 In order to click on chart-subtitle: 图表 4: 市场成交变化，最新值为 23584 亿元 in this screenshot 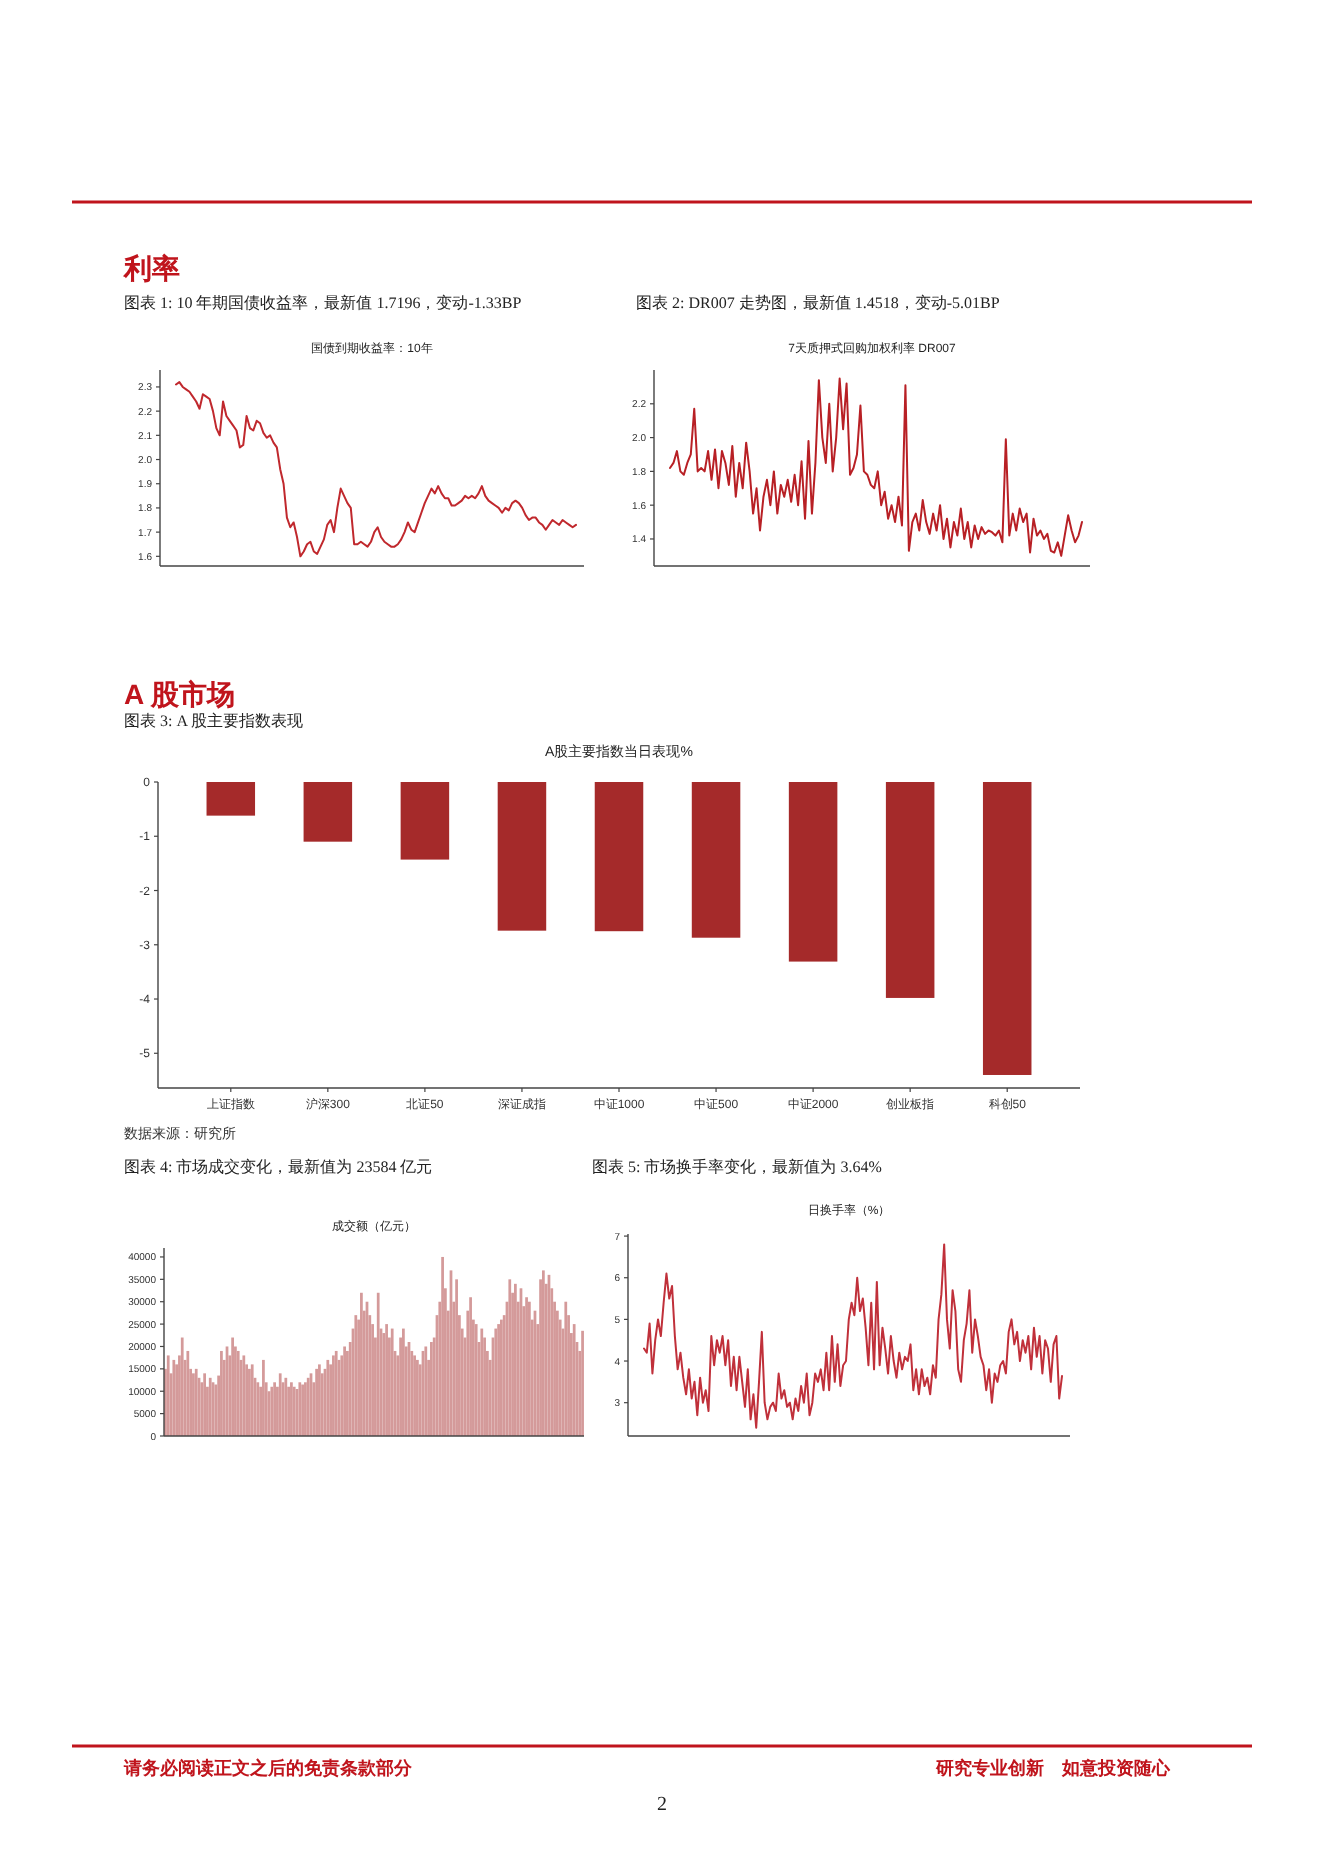, I will do `click(278, 1167)`.